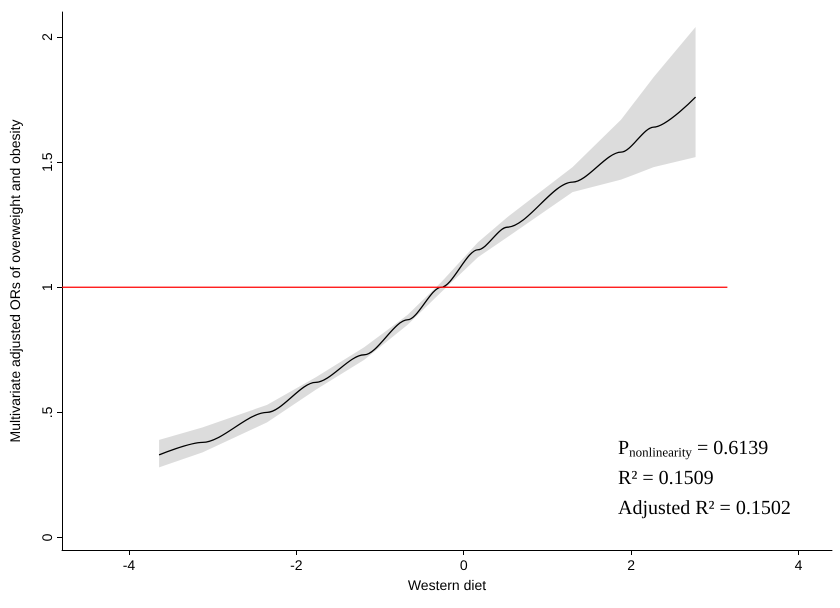 This screenshot has height=608, width=840. Describe the element at coordinates (666, 478) in the screenshot. I see `annotation: R² = 0.1509` at that location.